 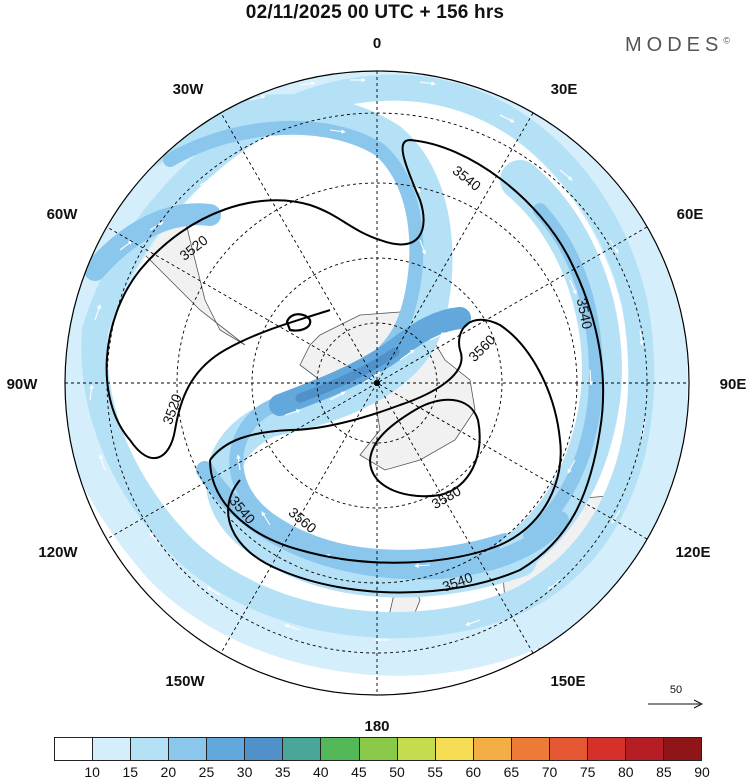 What do you see at coordinates (585, 314) in the screenshot?
I see `contour-label-3540-b: 3540` at bounding box center [585, 314].